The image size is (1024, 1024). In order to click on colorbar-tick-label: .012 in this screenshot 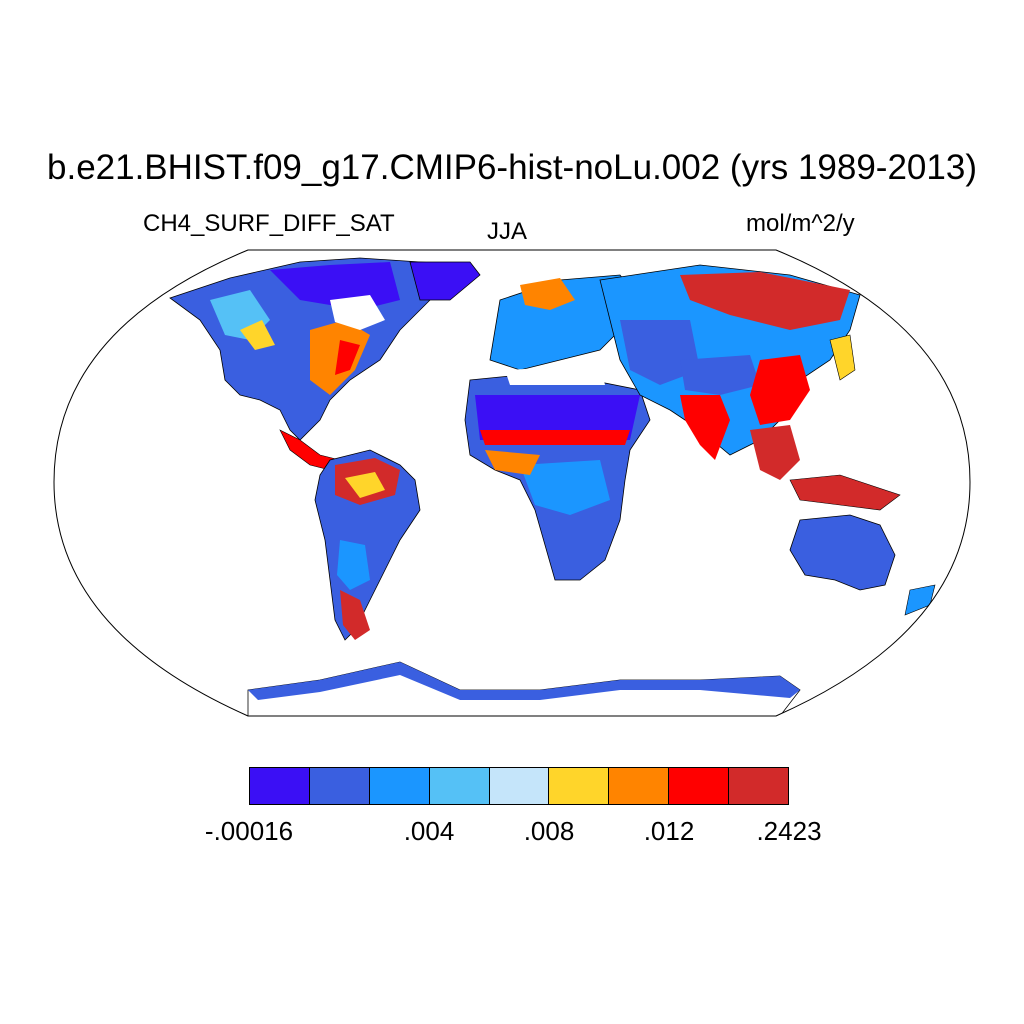, I will do `click(669, 831)`.